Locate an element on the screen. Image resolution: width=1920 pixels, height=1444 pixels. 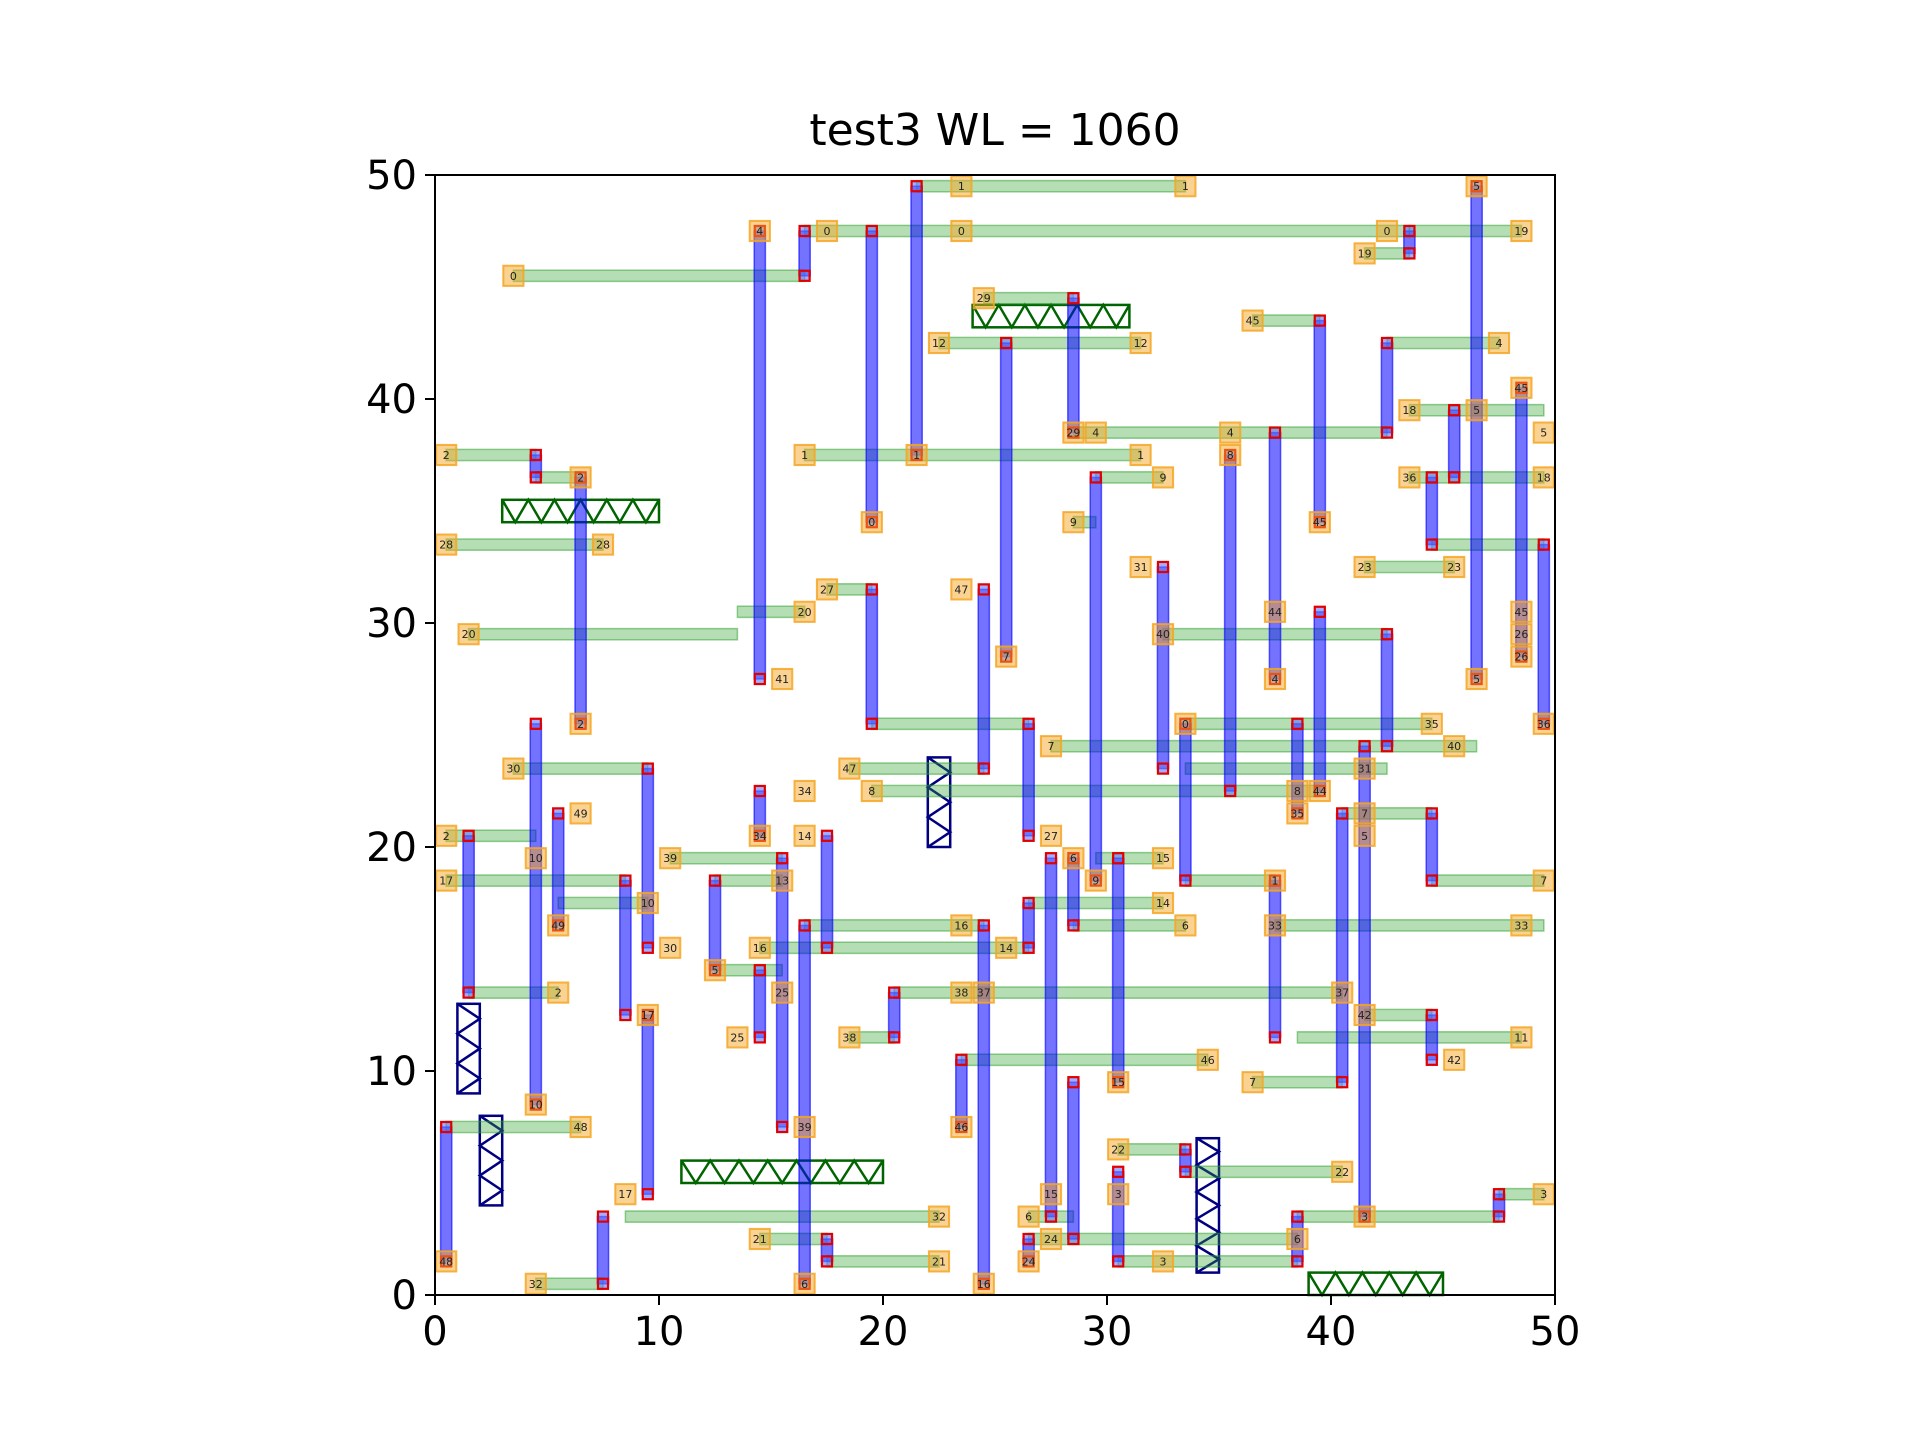
pin: 21 is located at coordinates (759, 1239).